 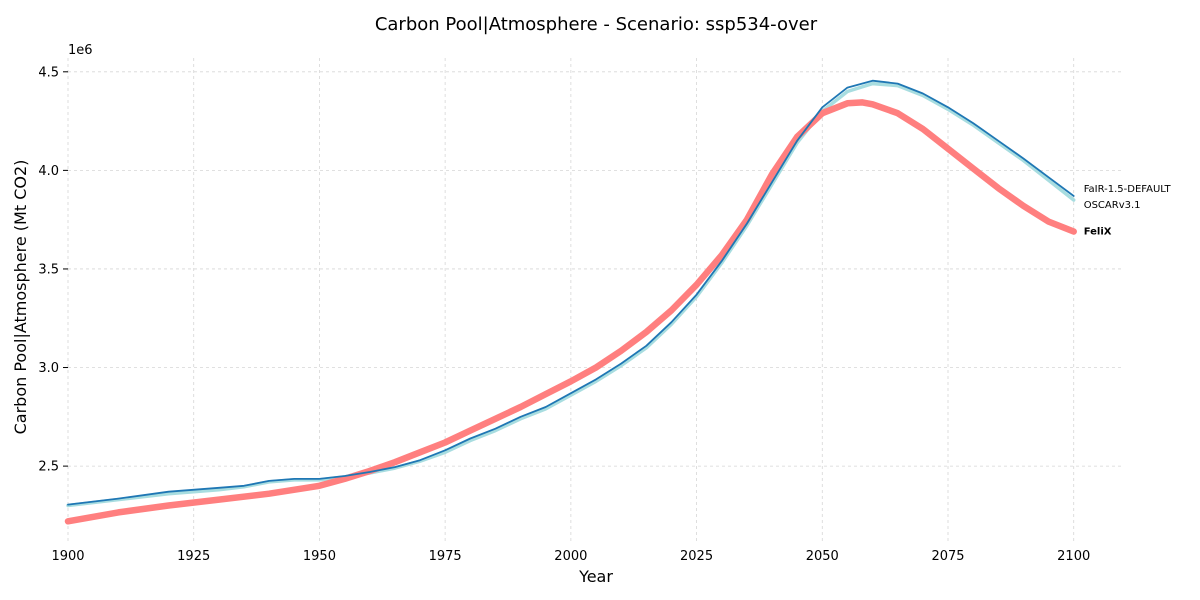 What do you see at coordinates (595, 576) in the screenshot?
I see `x-axis-title: Year` at bounding box center [595, 576].